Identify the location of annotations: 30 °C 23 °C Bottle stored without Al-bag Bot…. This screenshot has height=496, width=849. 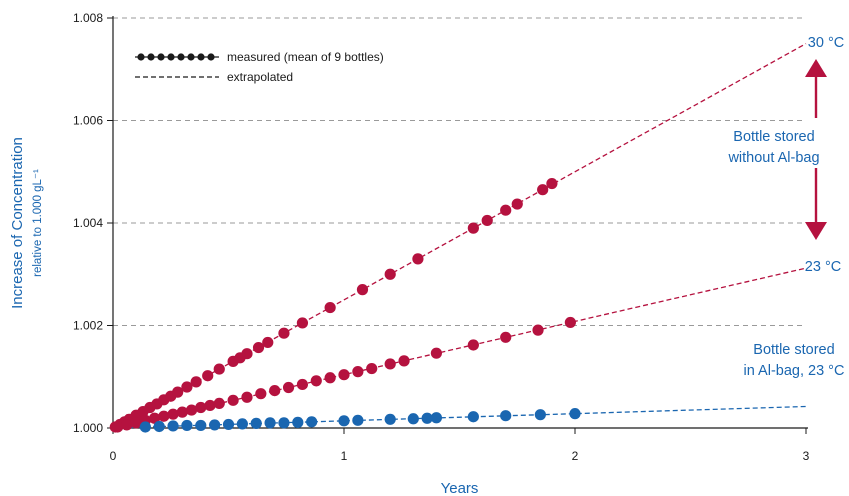
(785, 207).